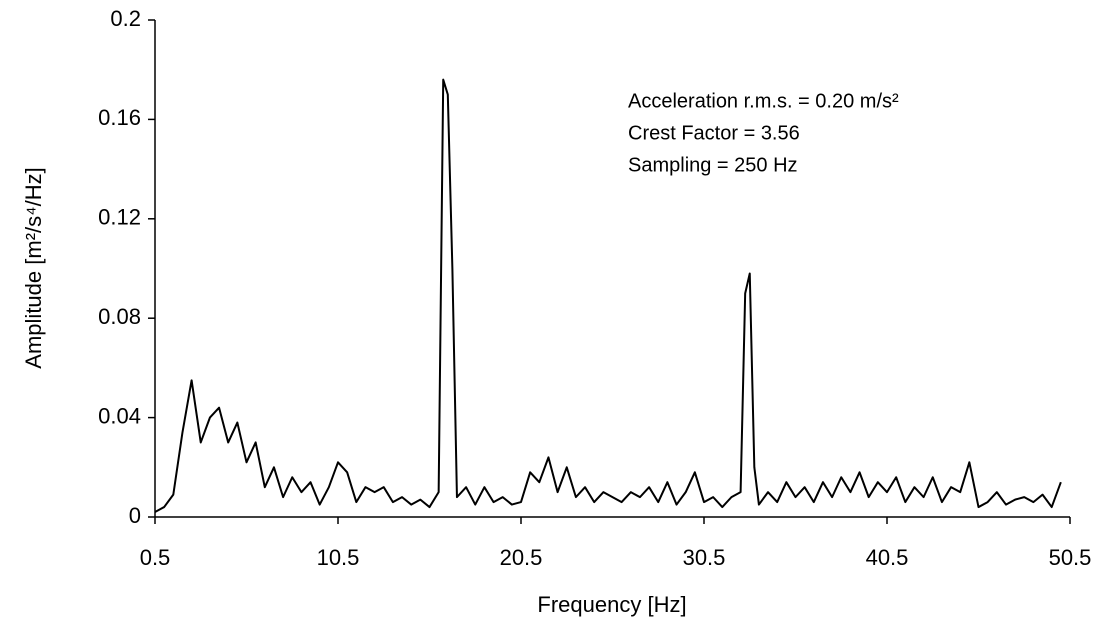 The width and height of the screenshot is (1109, 635). Describe the element at coordinates (125, 18) in the screenshot. I see `y-tick-label: 0.2` at that location.